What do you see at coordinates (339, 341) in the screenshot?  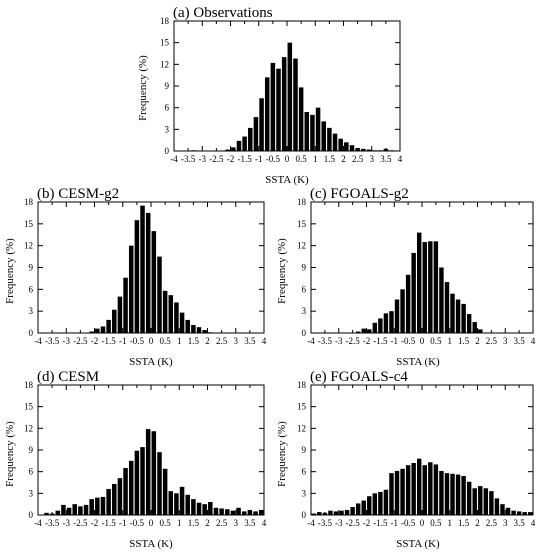 I see `x-tick-label: -3` at bounding box center [339, 341].